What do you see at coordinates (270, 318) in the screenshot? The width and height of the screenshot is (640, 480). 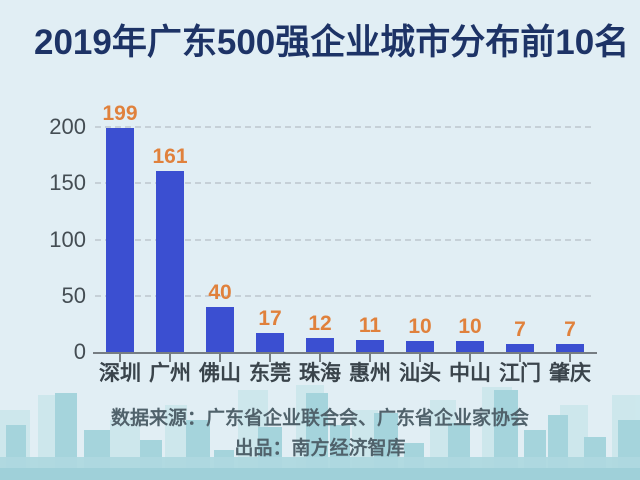 I see `bar-value-label: 17` at bounding box center [270, 318].